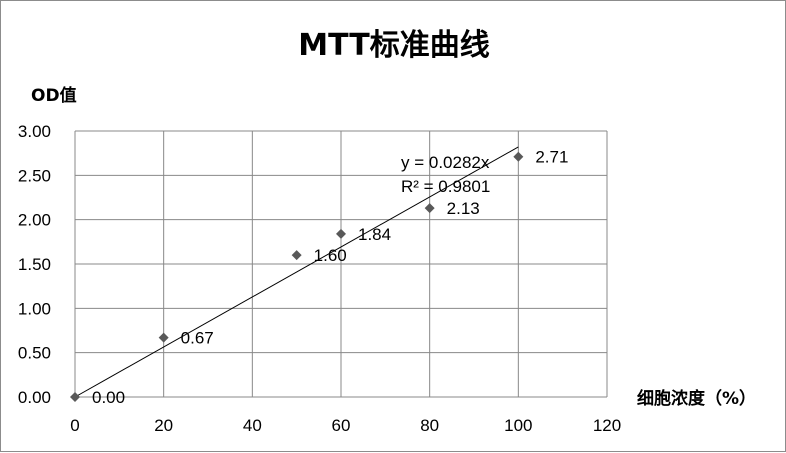 The image size is (786, 453). I want to click on x-tick-label: 20, so click(163, 425).